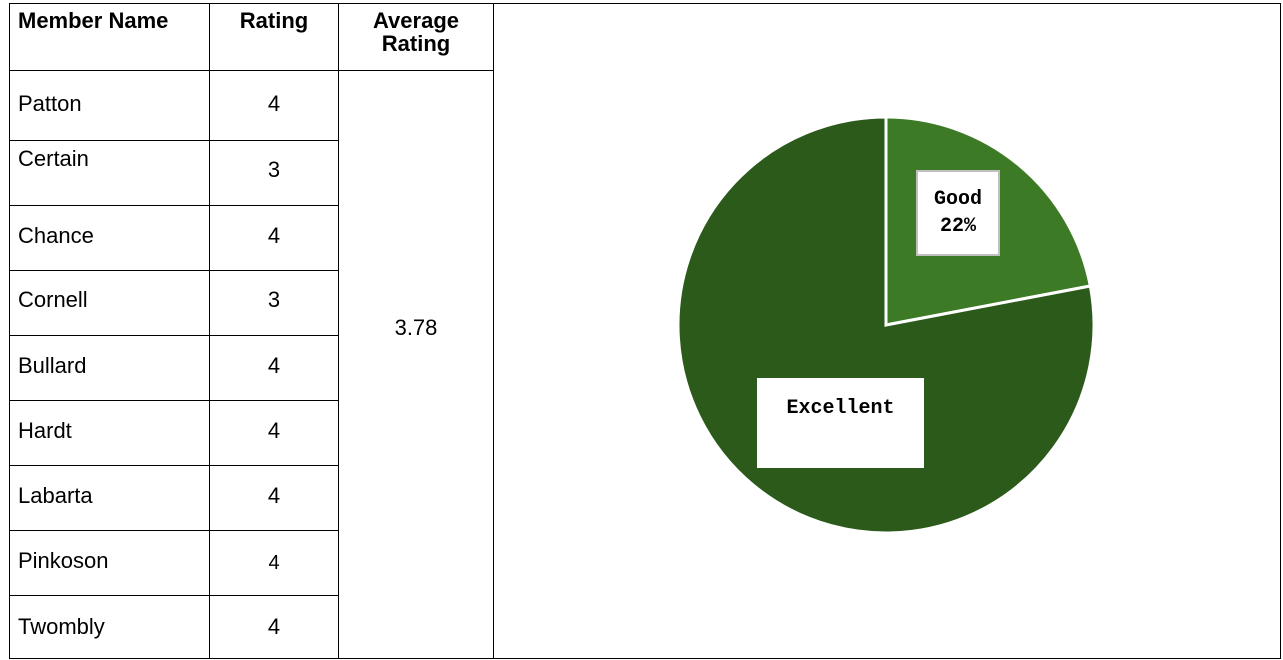 Image resolution: width=1283 pixels, height=660 pixels. What do you see at coordinates (274, 20) in the screenshot?
I see `rating-header: Rating` at bounding box center [274, 20].